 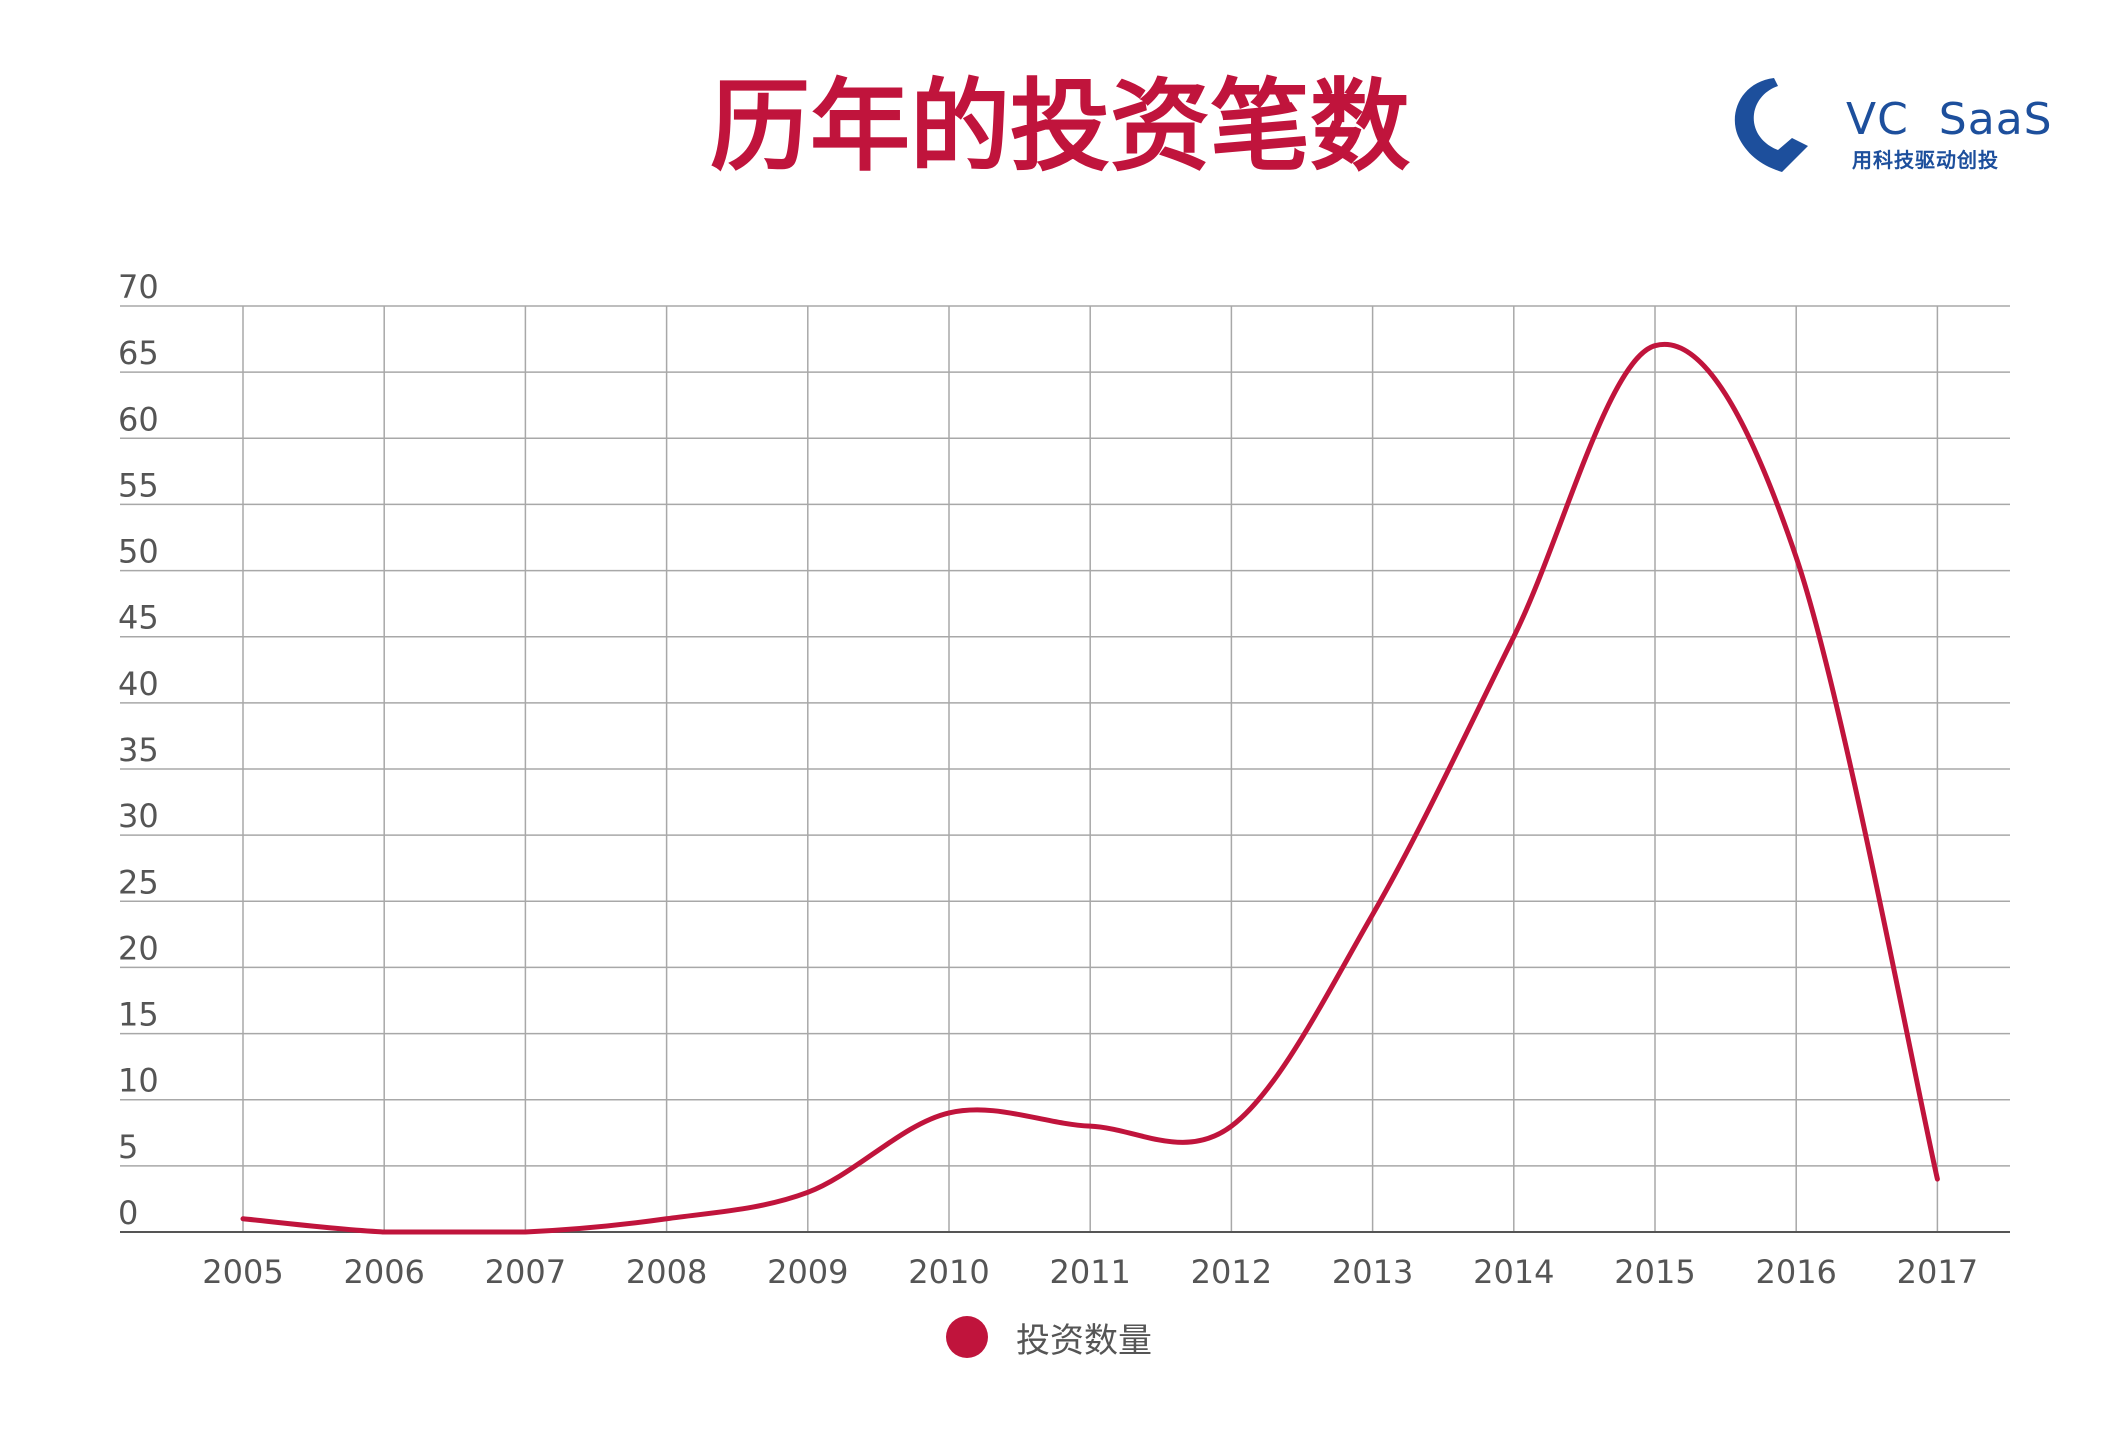 I want to click on logo-mark-icon, so click(x=1771, y=125).